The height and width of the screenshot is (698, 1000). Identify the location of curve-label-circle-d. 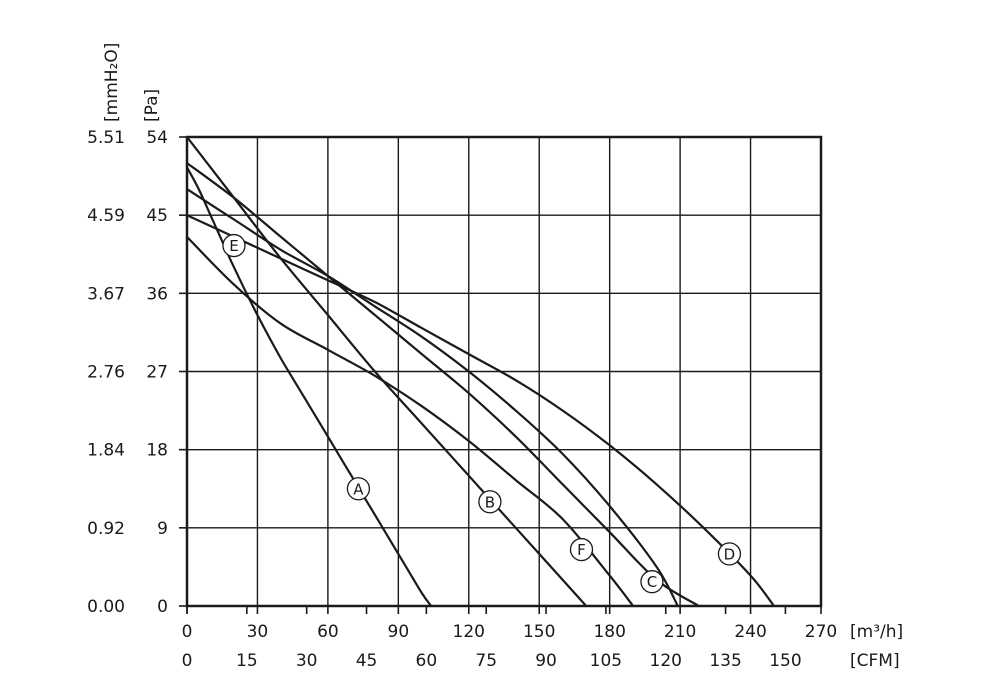
(729, 554).